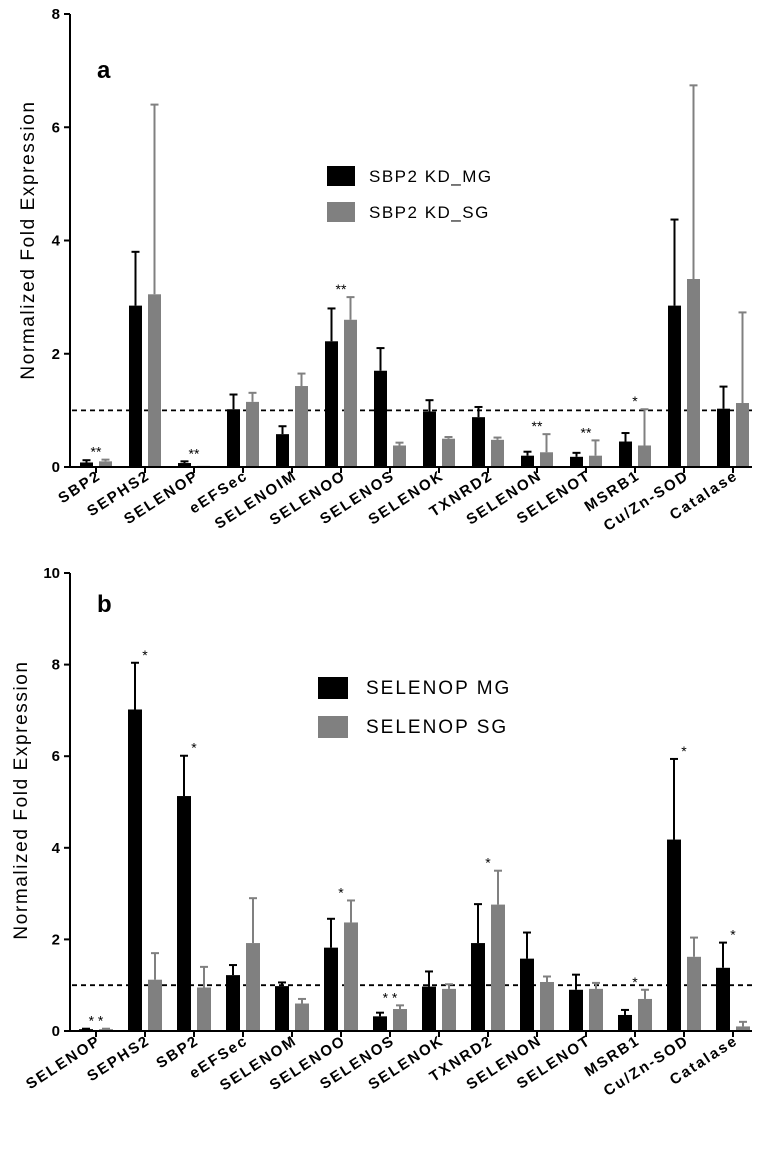  I want to click on bar-series2-selenoim, so click(301, 426).